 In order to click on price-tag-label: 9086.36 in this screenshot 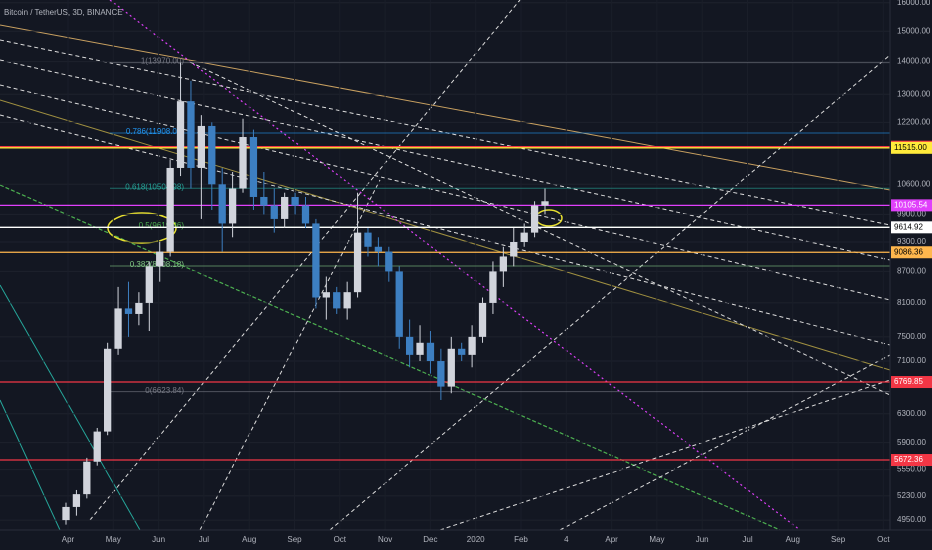, I will do `click(908, 251)`.